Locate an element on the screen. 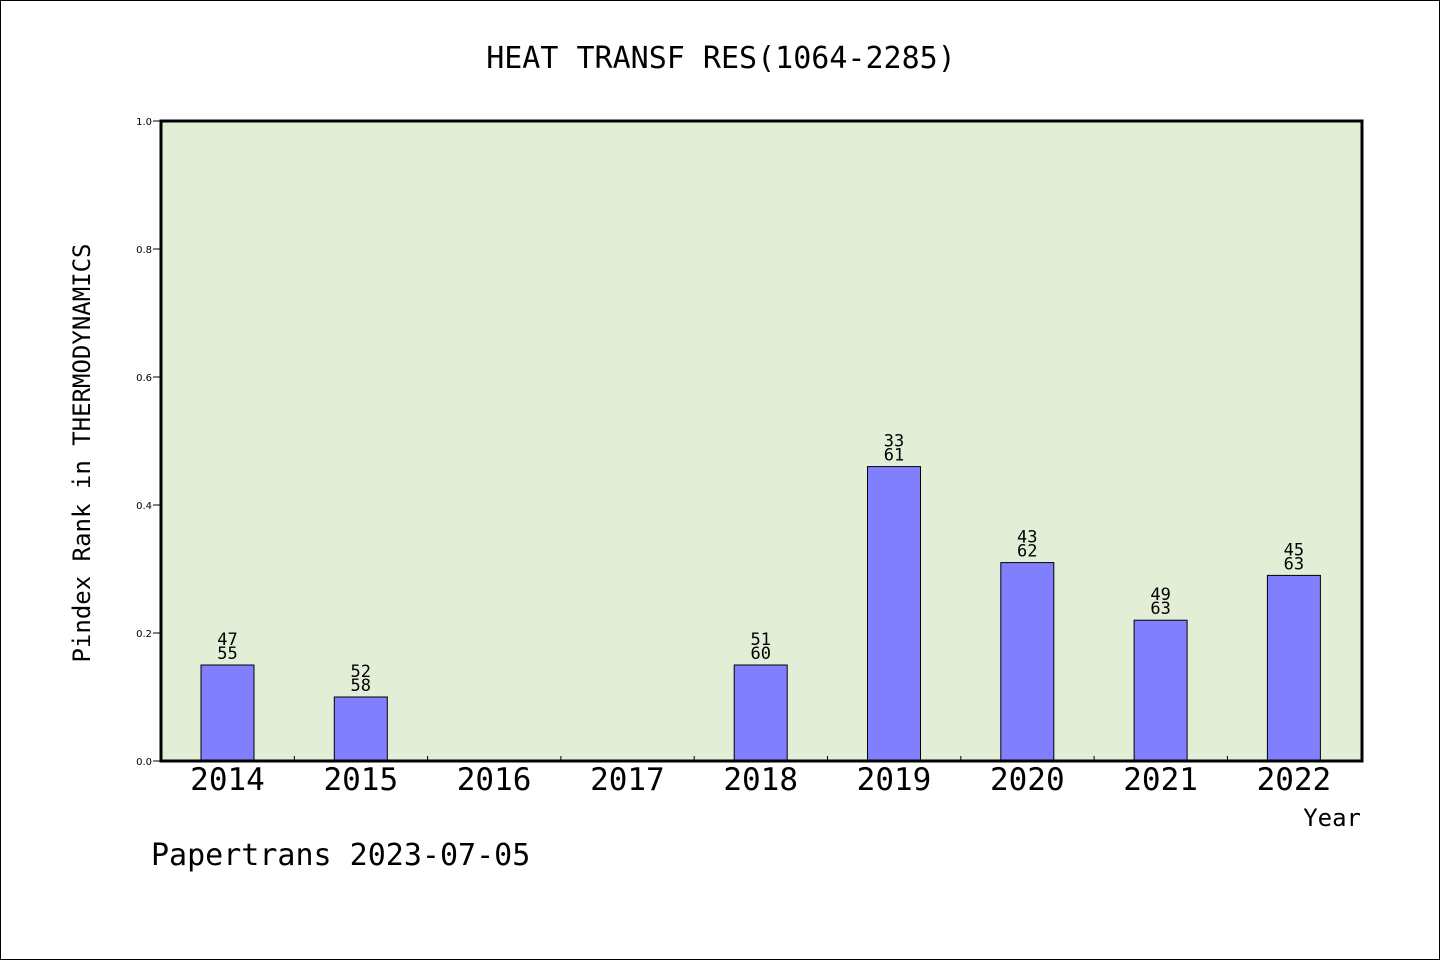 This screenshot has width=1440, height=961. bar-label-top-2014: 47 is located at coordinates (227, 640).